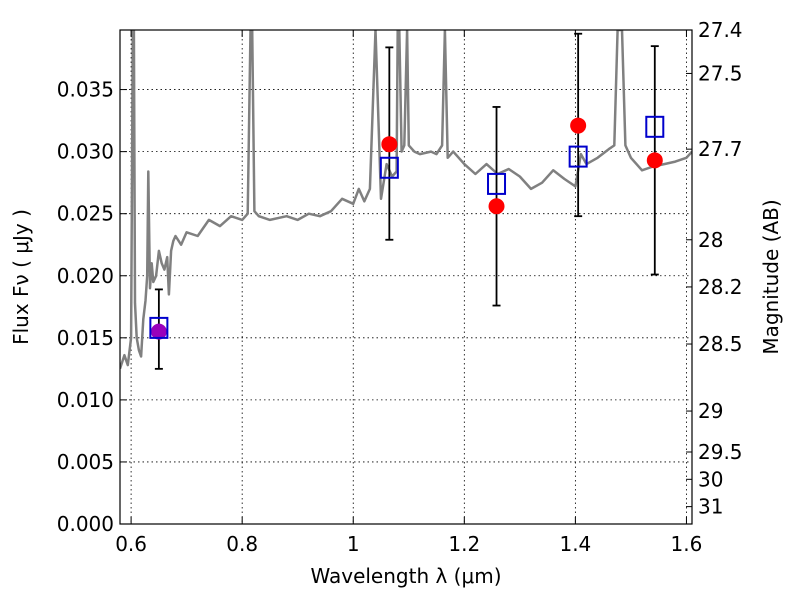 This screenshot has width=800, height=600. Describe the element at coordinates (720, 149) in the screenshot. I see `right-tick-label: 27.7` at that location.